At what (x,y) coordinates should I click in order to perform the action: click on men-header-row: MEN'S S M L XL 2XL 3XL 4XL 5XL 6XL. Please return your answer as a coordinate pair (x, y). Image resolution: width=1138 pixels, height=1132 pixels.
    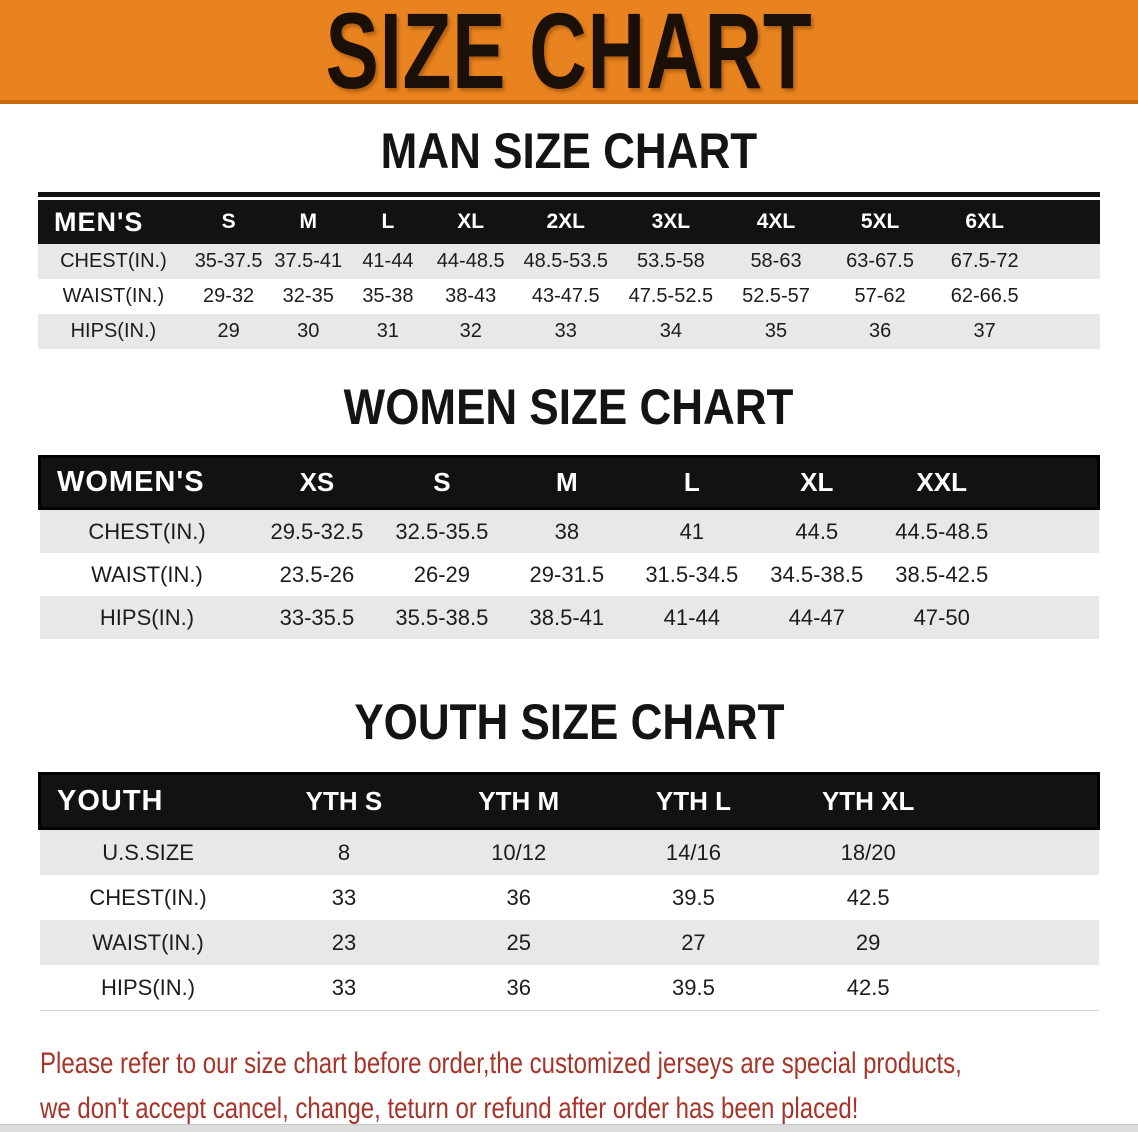
    Looking at the image, I should click on (569, 222).